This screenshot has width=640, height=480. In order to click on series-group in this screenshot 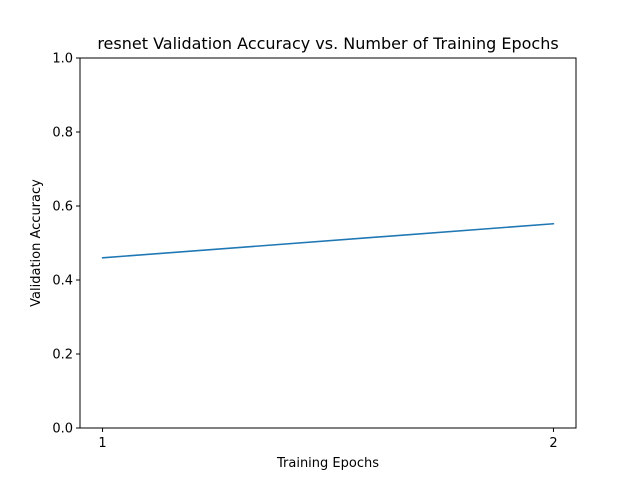, I will do `click(328, 240)`.